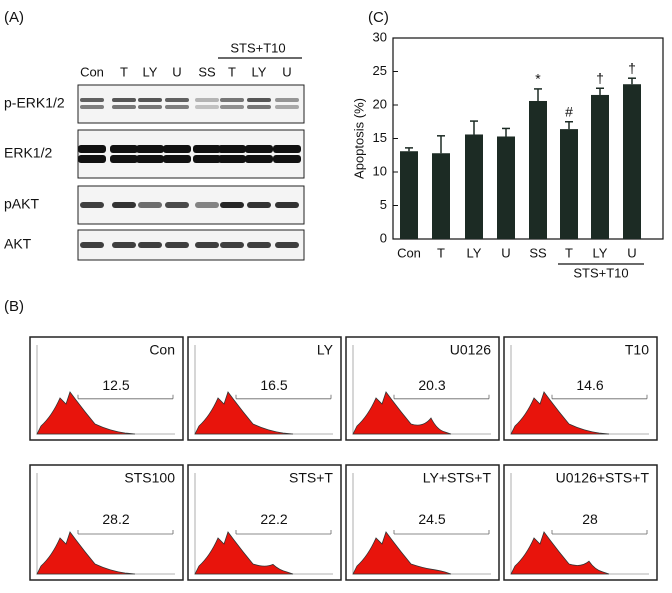  I want to click on blot-label: pAKT, so click(21, 204).